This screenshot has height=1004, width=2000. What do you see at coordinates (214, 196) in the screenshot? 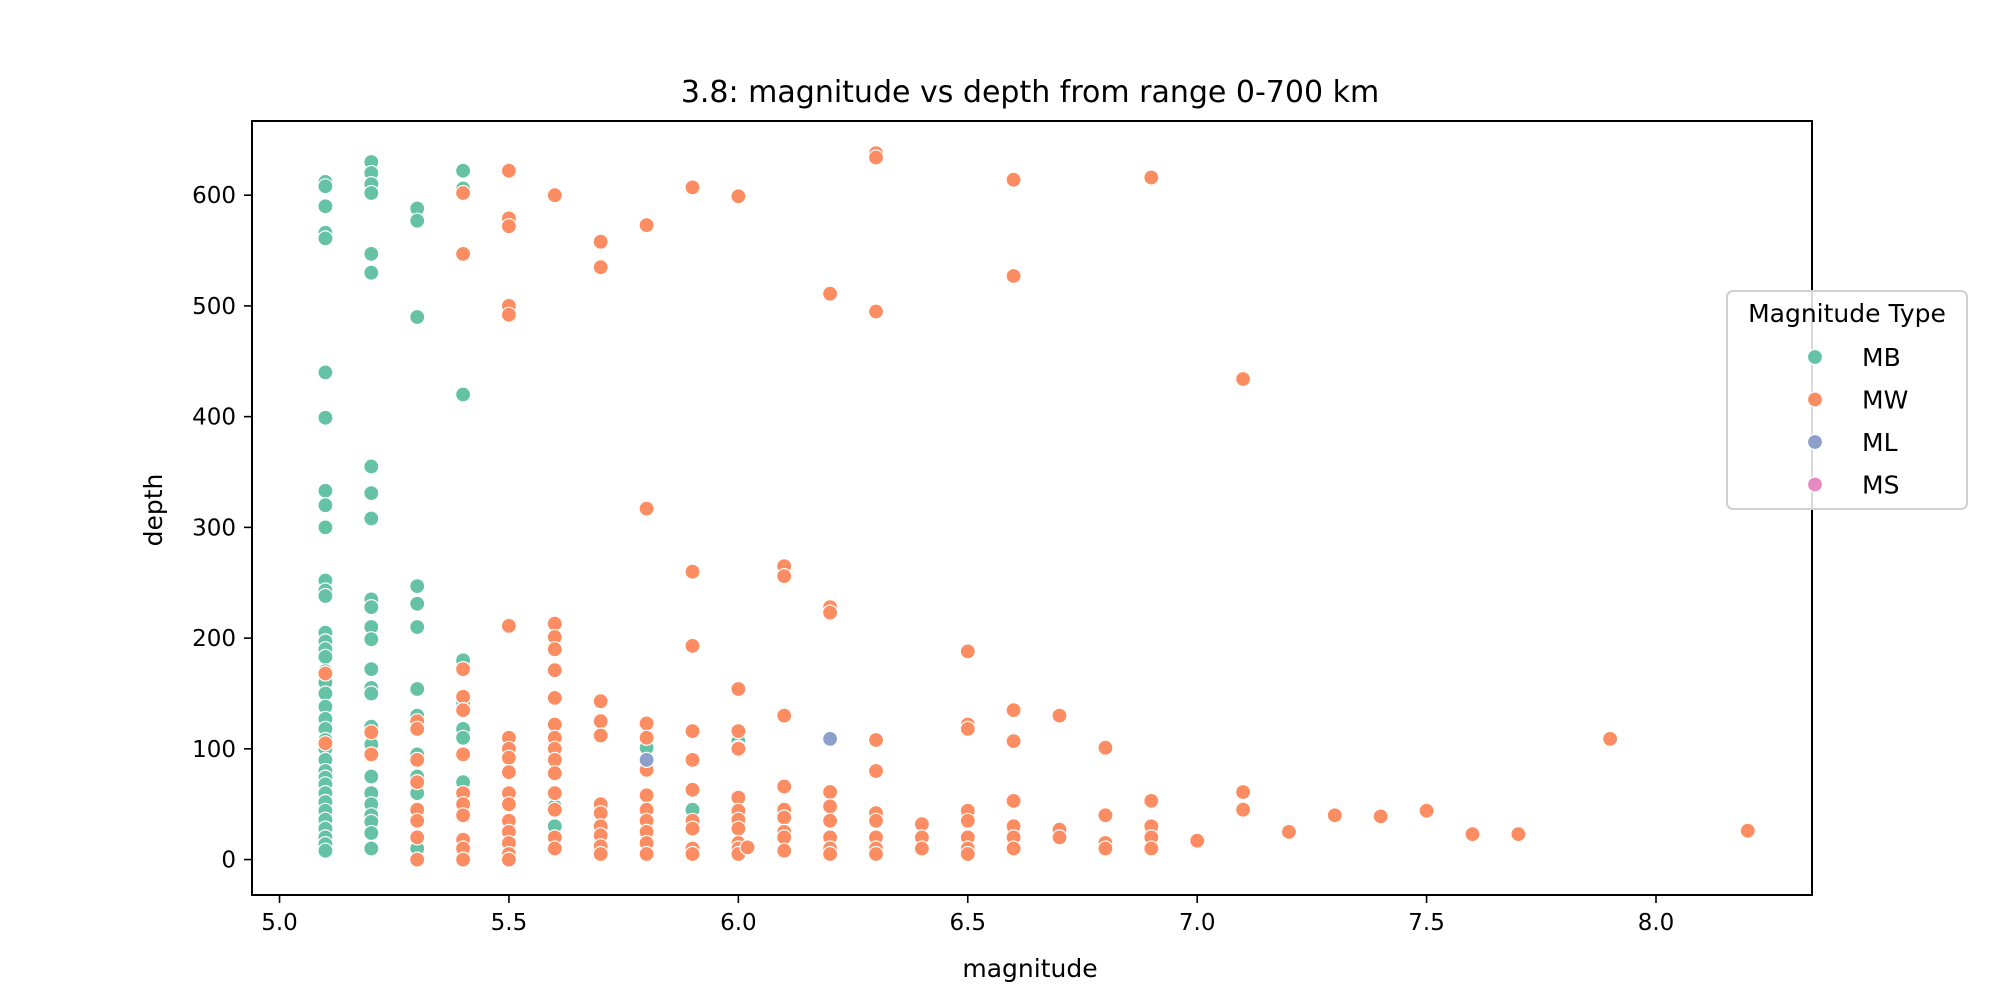
I see `y-tick-label: 600` at bounding box center [214, 196].